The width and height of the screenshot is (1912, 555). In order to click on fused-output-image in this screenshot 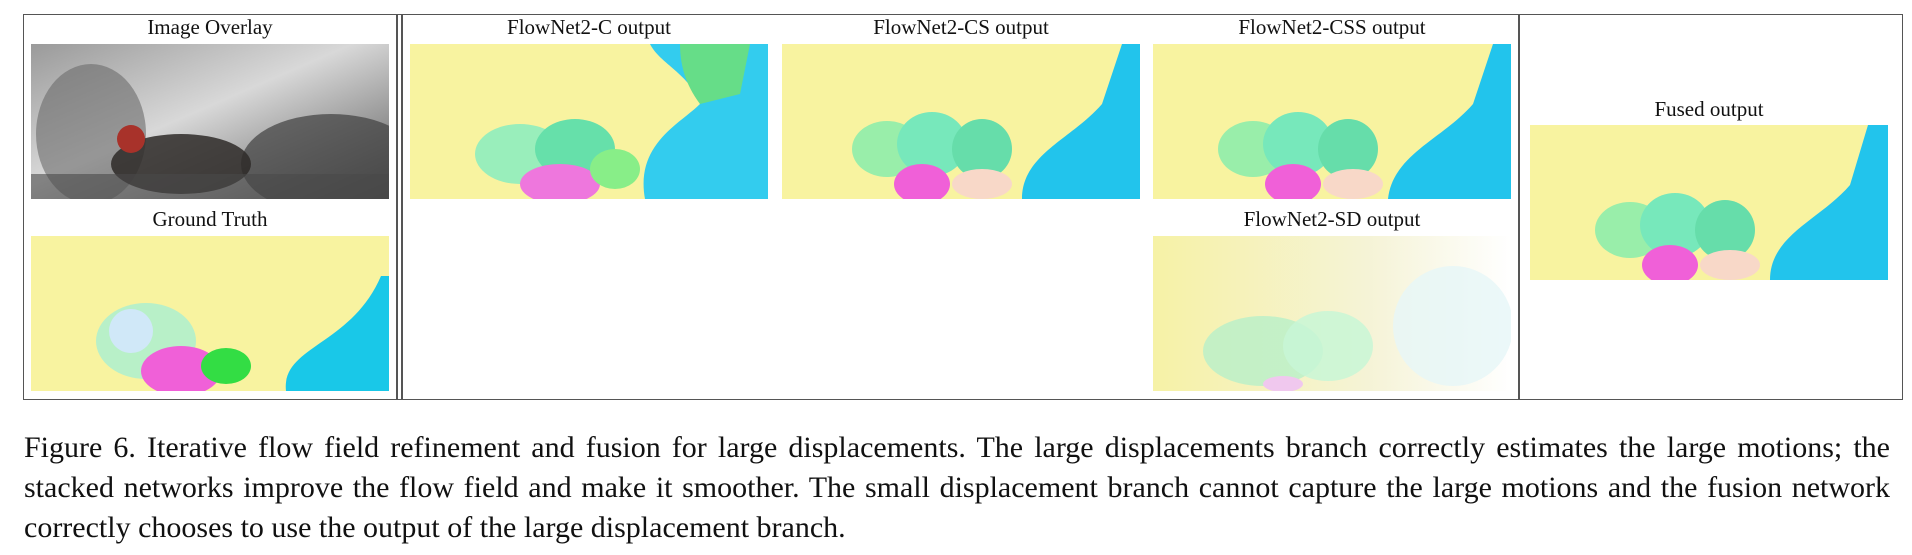, I will do `click(1709, 202)`.